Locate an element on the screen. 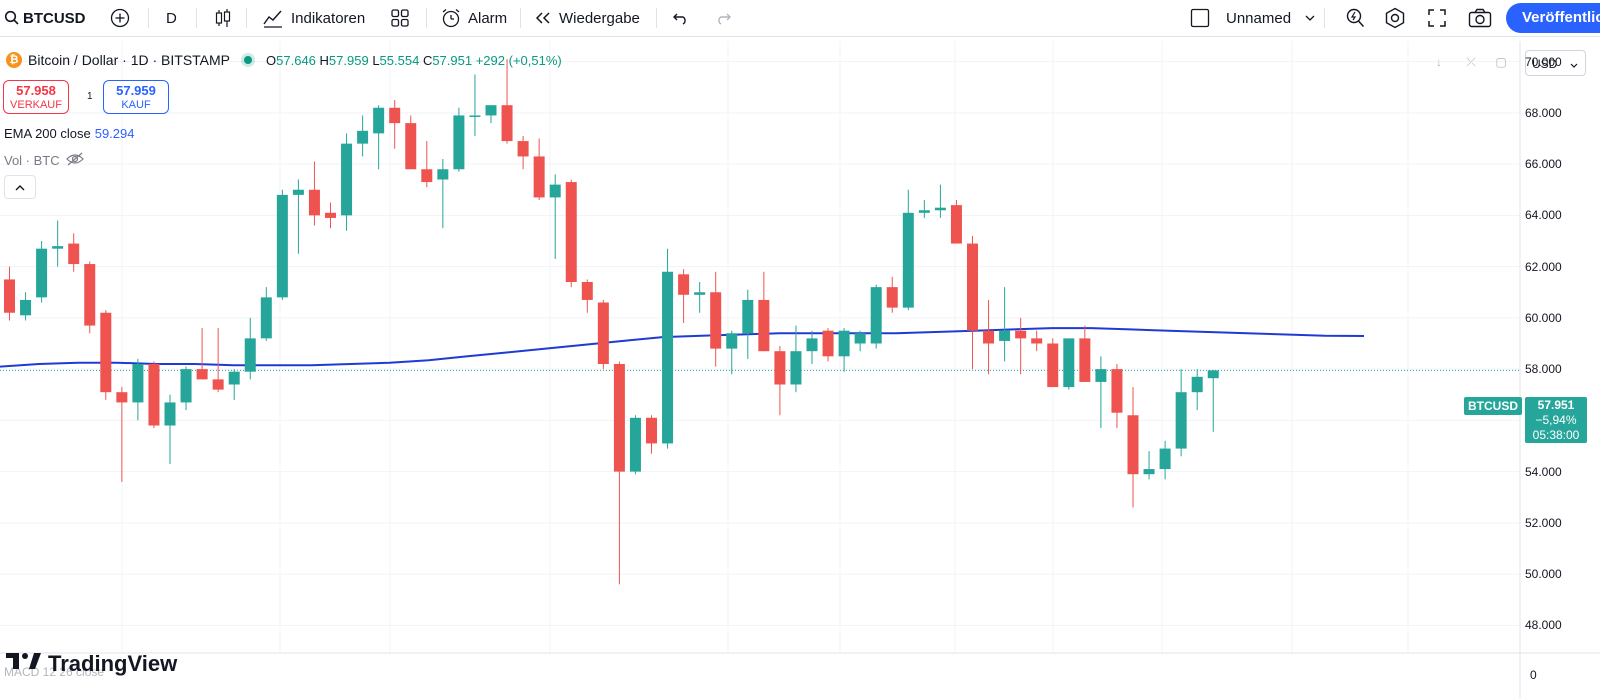 This screenshot has width=1600, height=699. last-price: 57.951 is located at coordinates (1556, 405).